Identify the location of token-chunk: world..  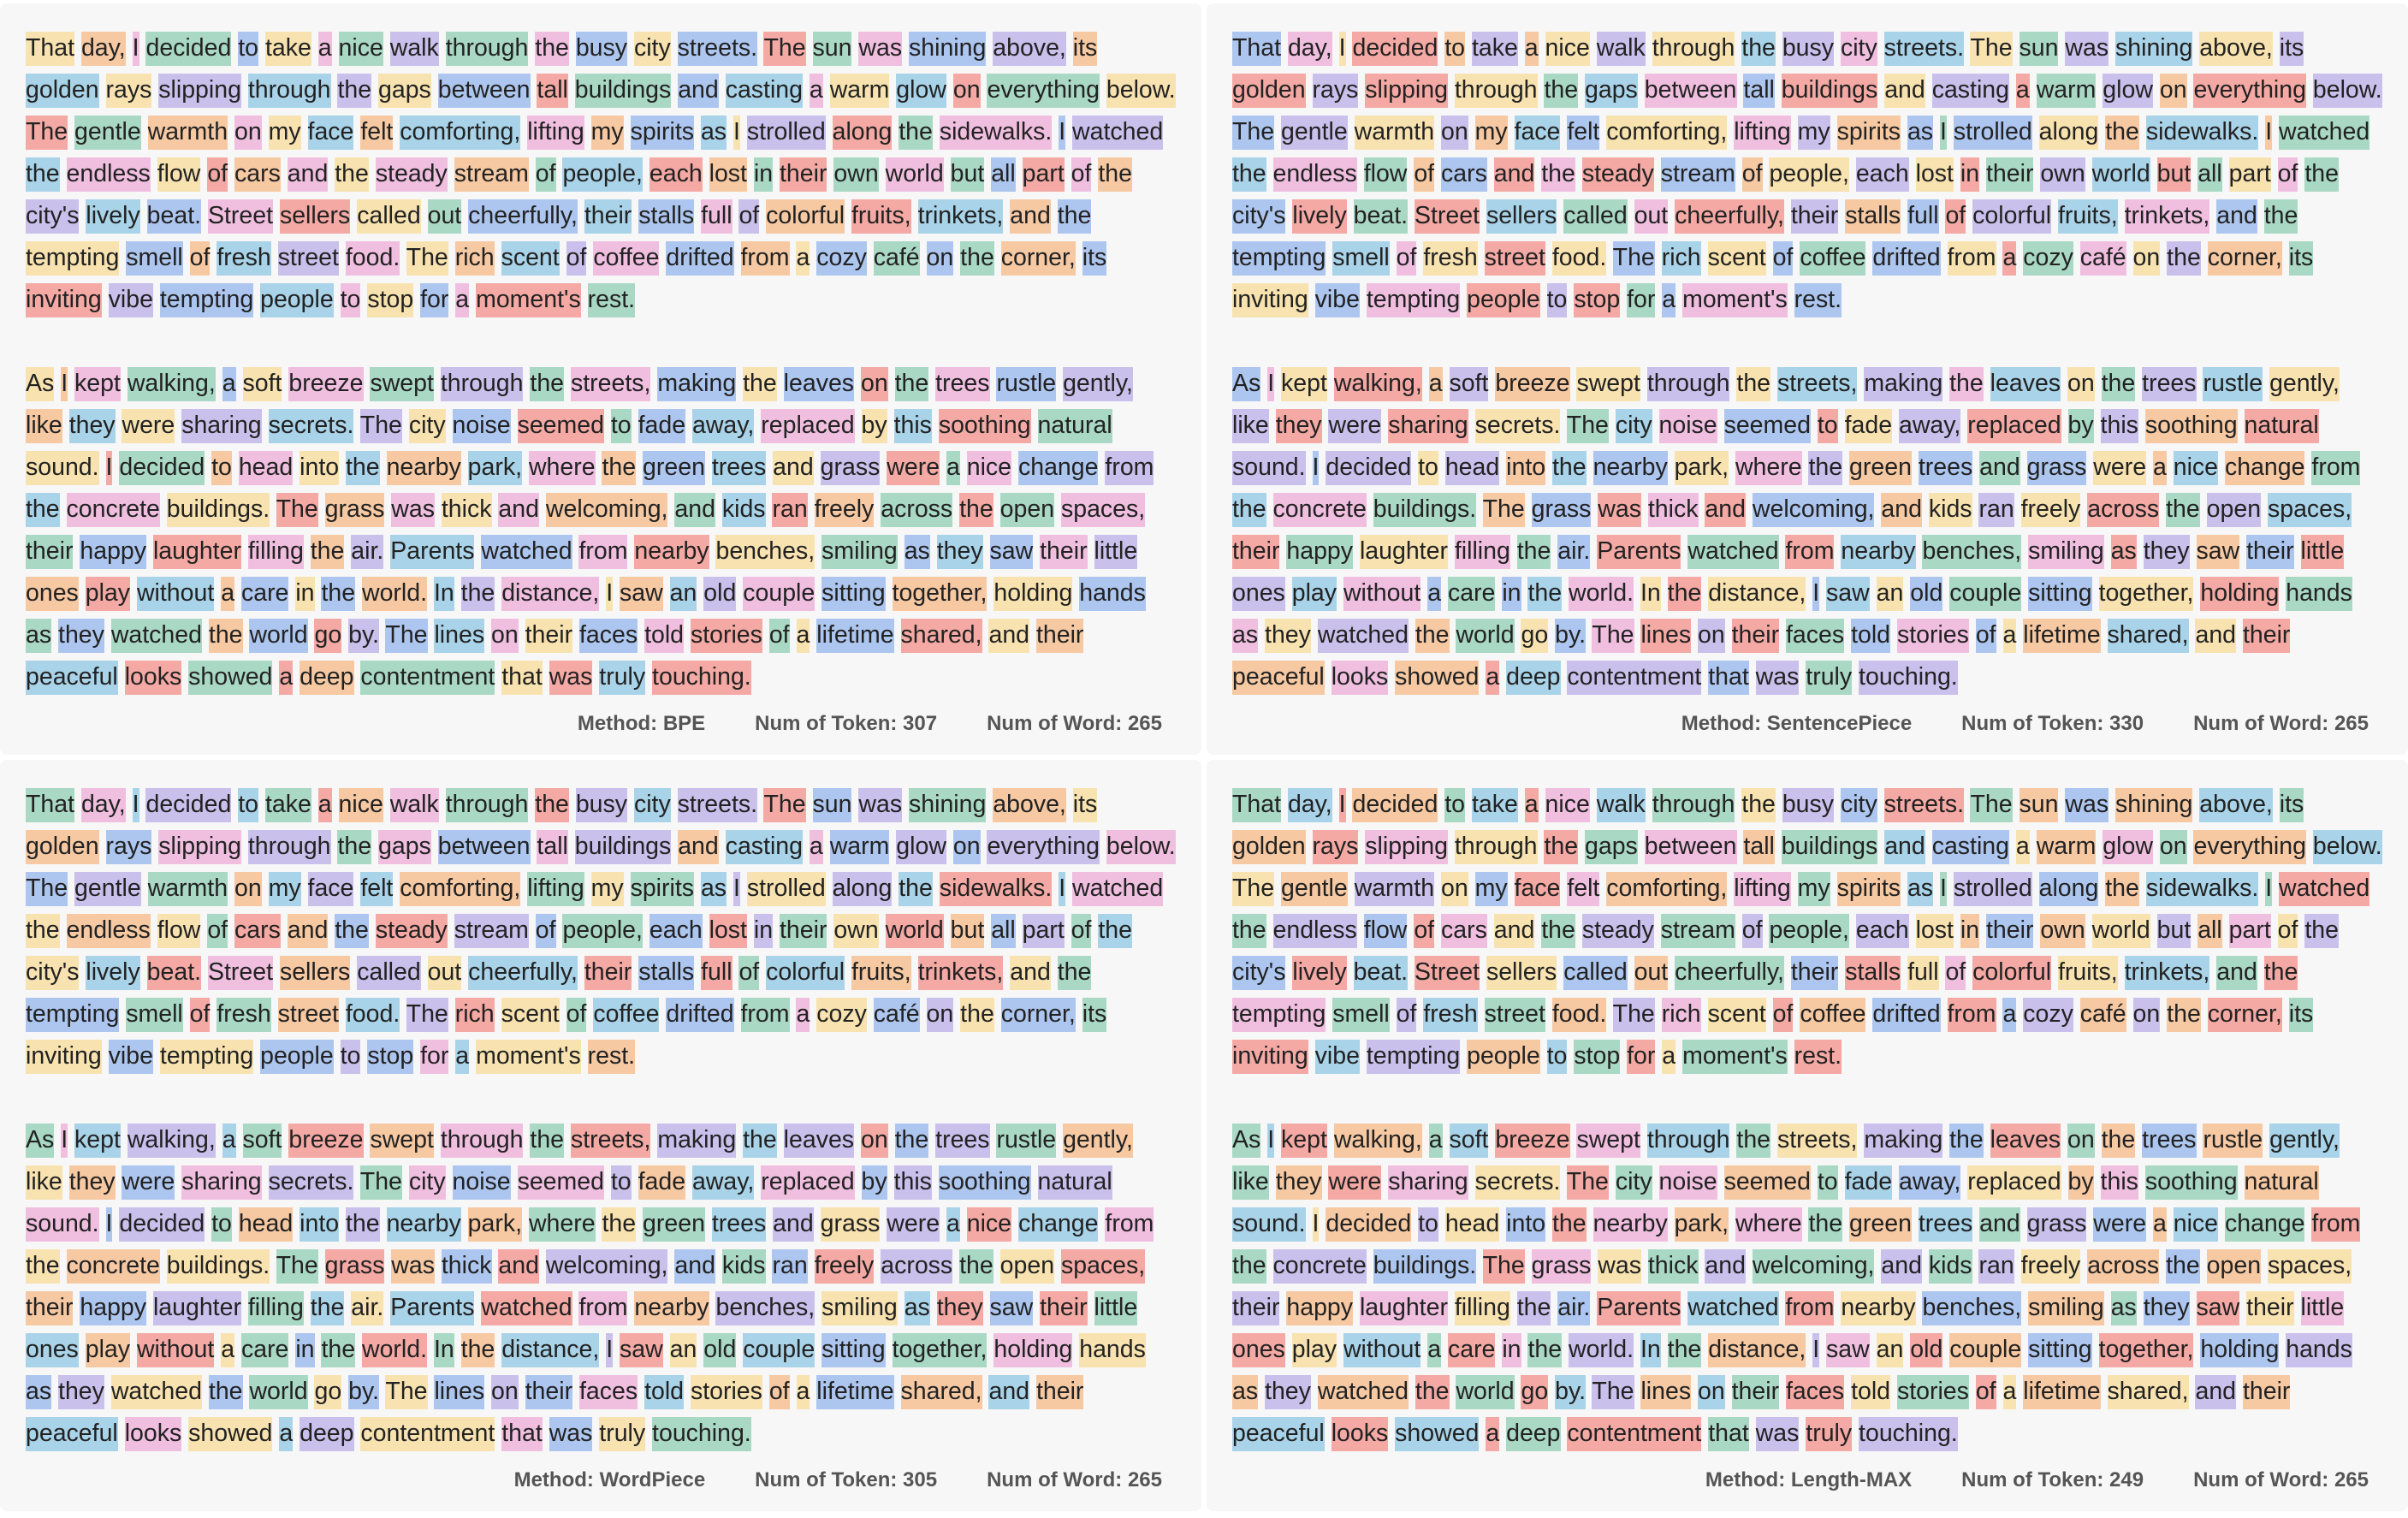
(395, 594).